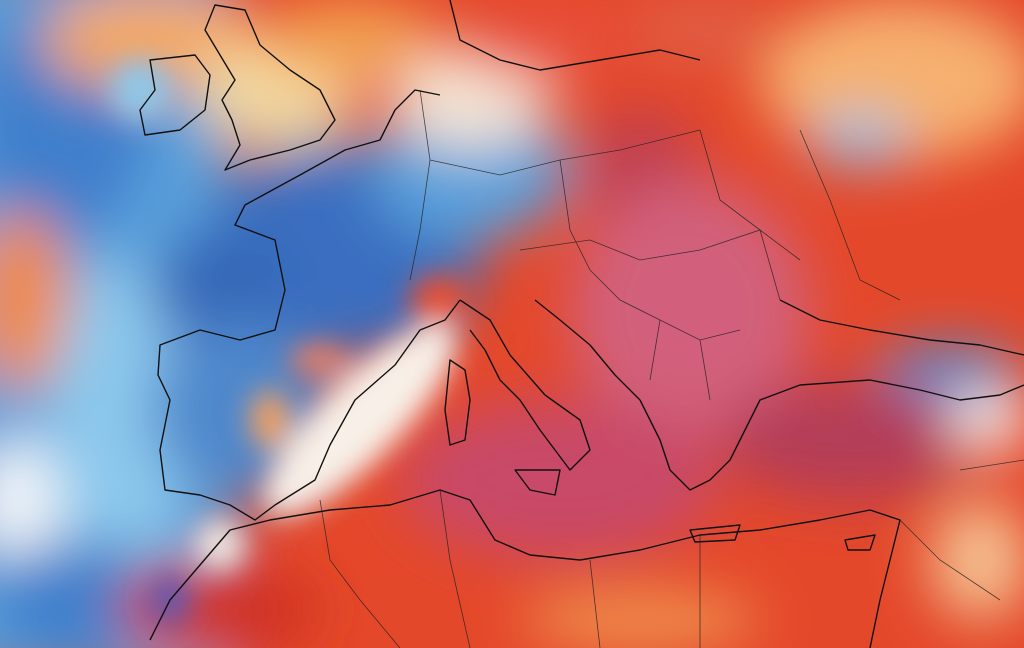  What do you see at coordinates (537, 482) in the screenshot?
I see `sicily` at bounding box center [537, 482].